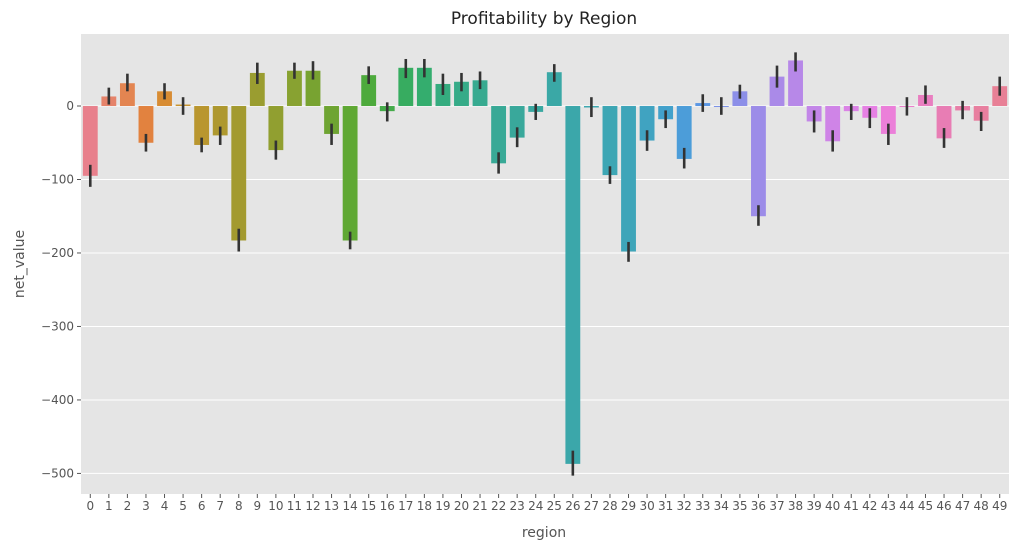 The width and height of the screenshot is (1019, 549). What do you see at coordinates (461, 506) in the screenshot?
I see `x-tick-label: 20` at bounding box center [461, 506].